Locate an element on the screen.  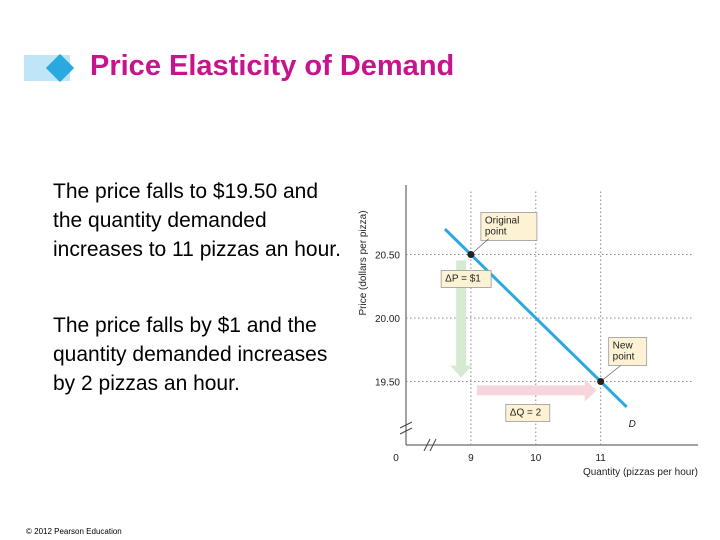
original-point-label-text: Original is located at coordinates (502, 221).